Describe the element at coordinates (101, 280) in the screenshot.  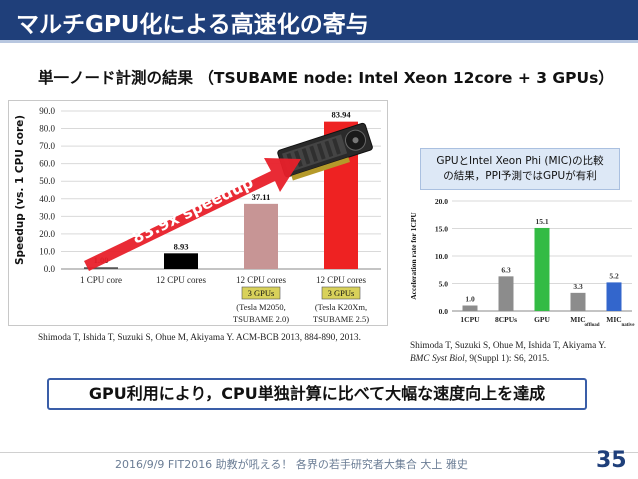
I see `x-tick-label: 1 CPU core` at that location.